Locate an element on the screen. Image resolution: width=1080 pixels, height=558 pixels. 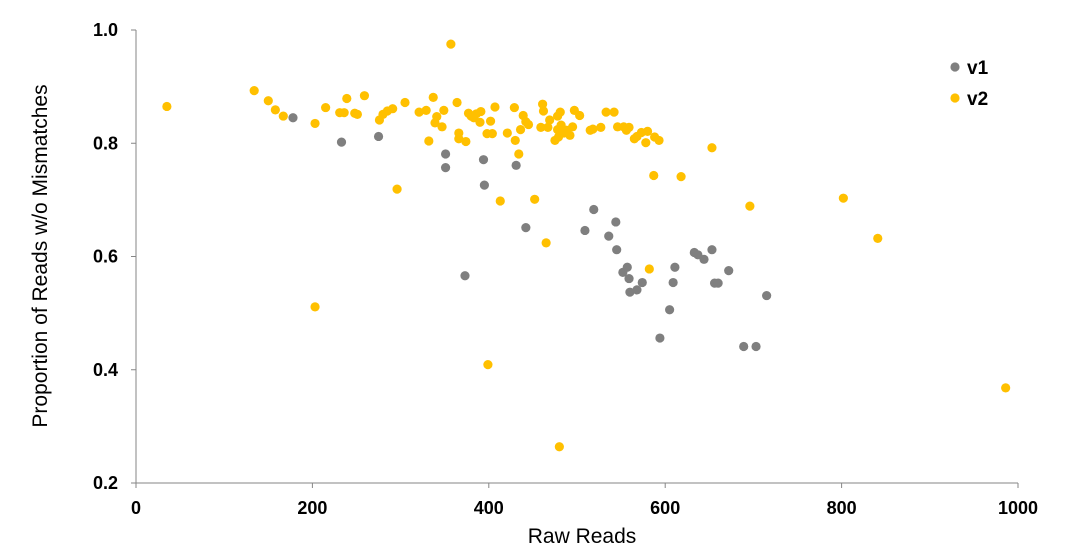
x-tick-label: 600 is located at coordinates (665, 508).